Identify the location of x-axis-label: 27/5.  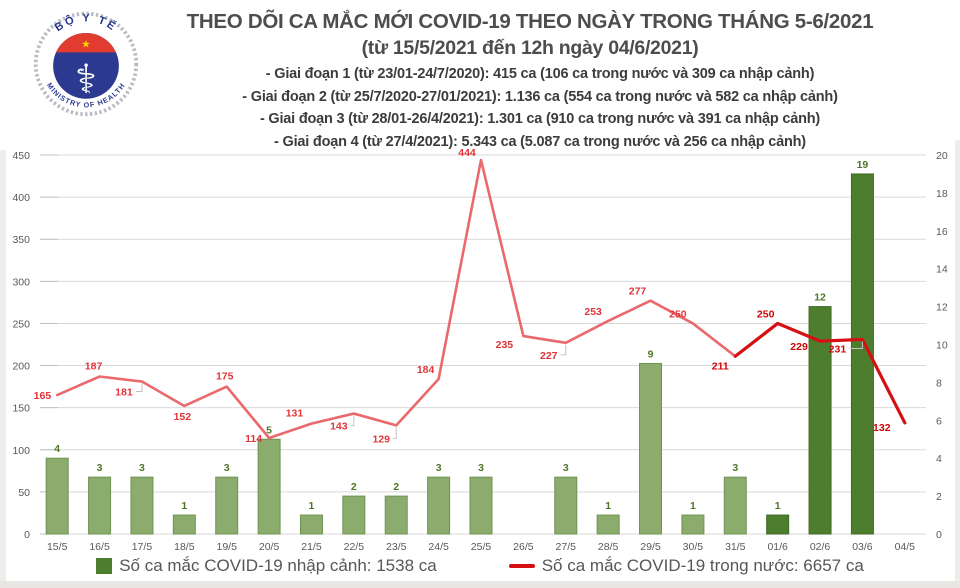
(566, 547).